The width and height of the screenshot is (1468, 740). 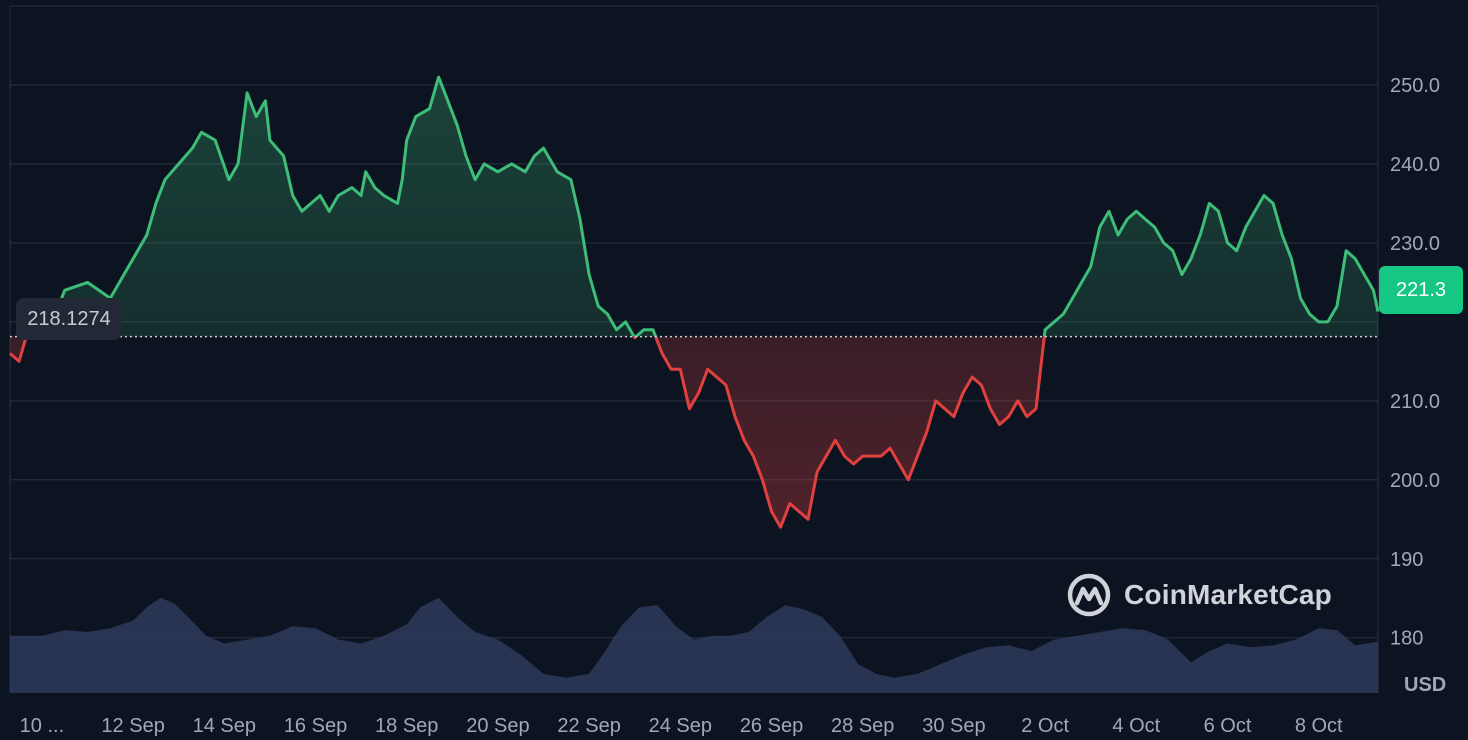 I want to click on y-tick-label: 240.0, so click(x=1415, y=165).